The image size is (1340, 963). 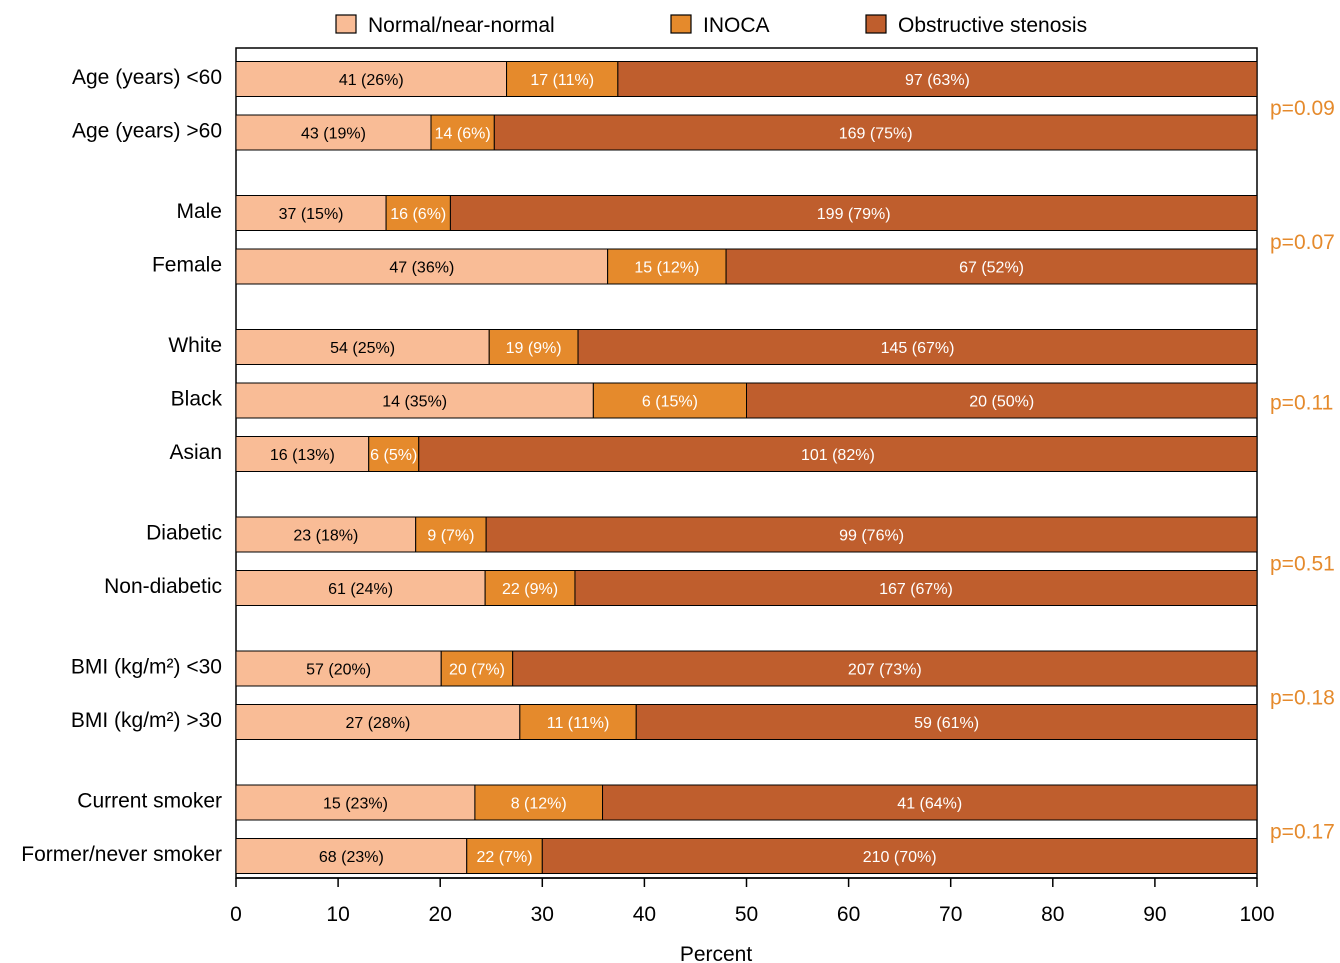 What do you see at coordinates (1301, 403) in the screenshot?
I see `p-value-label: p=0.11` at bounding box center [1301, 403].